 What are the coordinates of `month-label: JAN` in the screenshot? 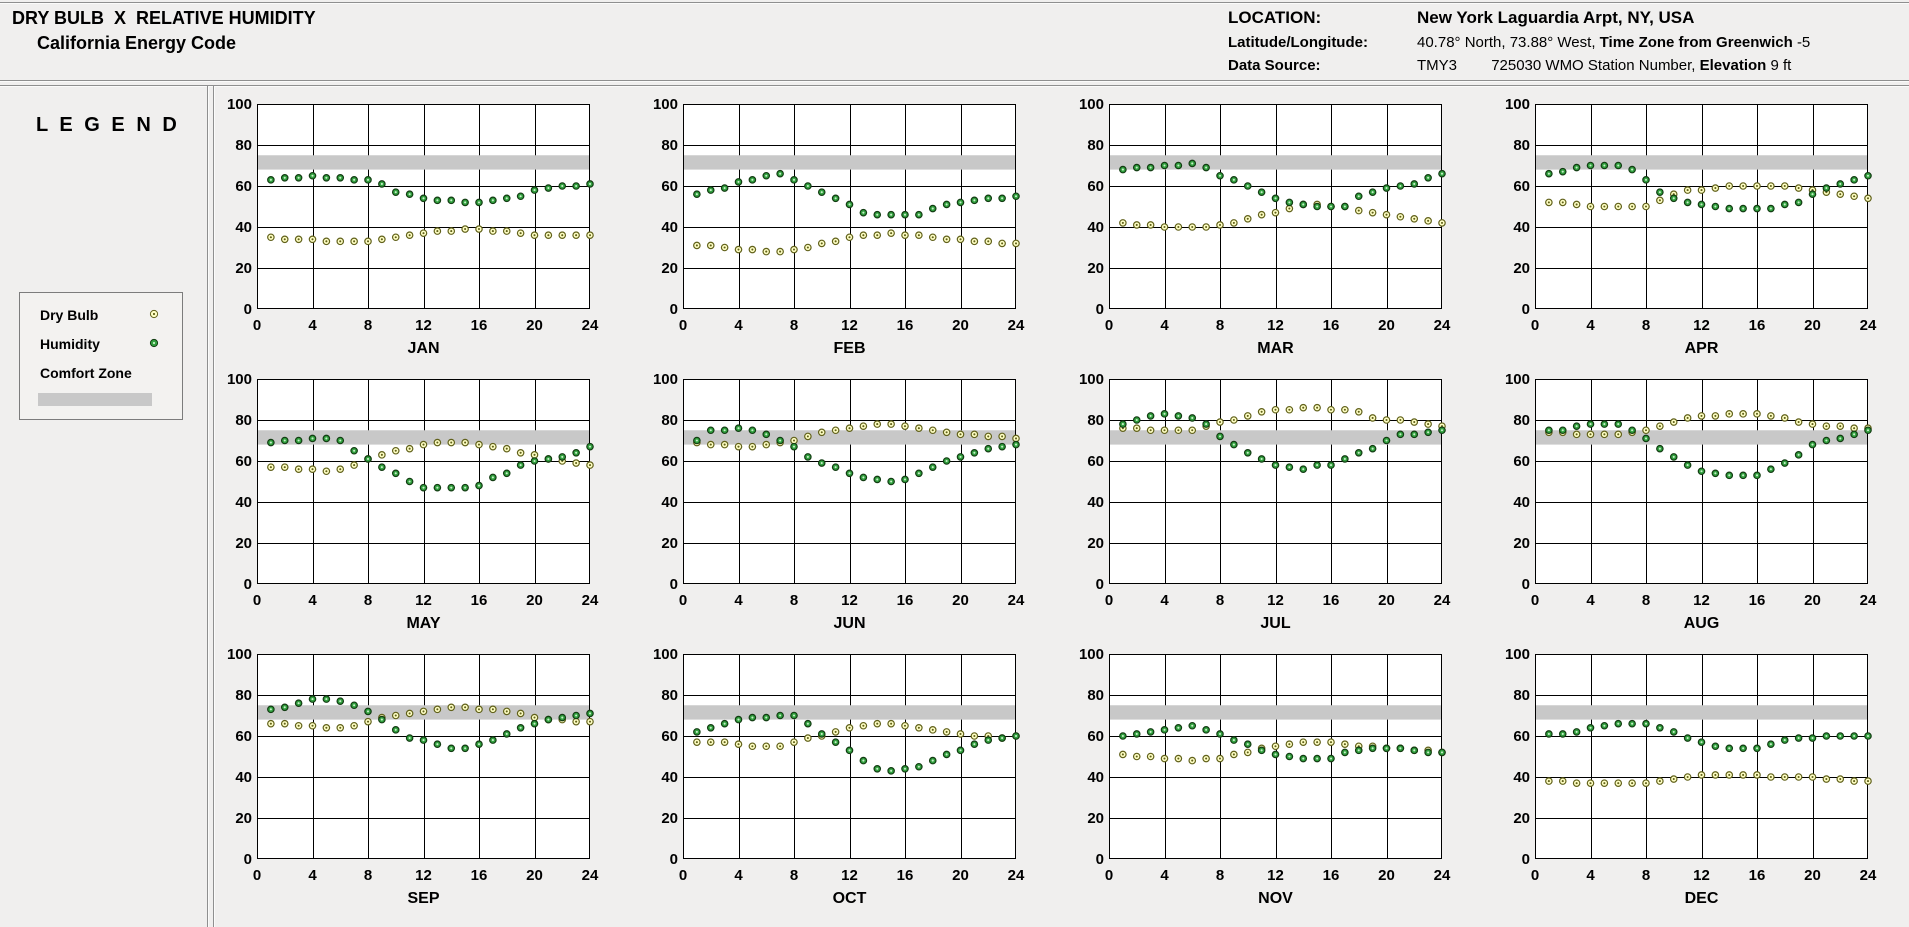 It's located at (423, 347).